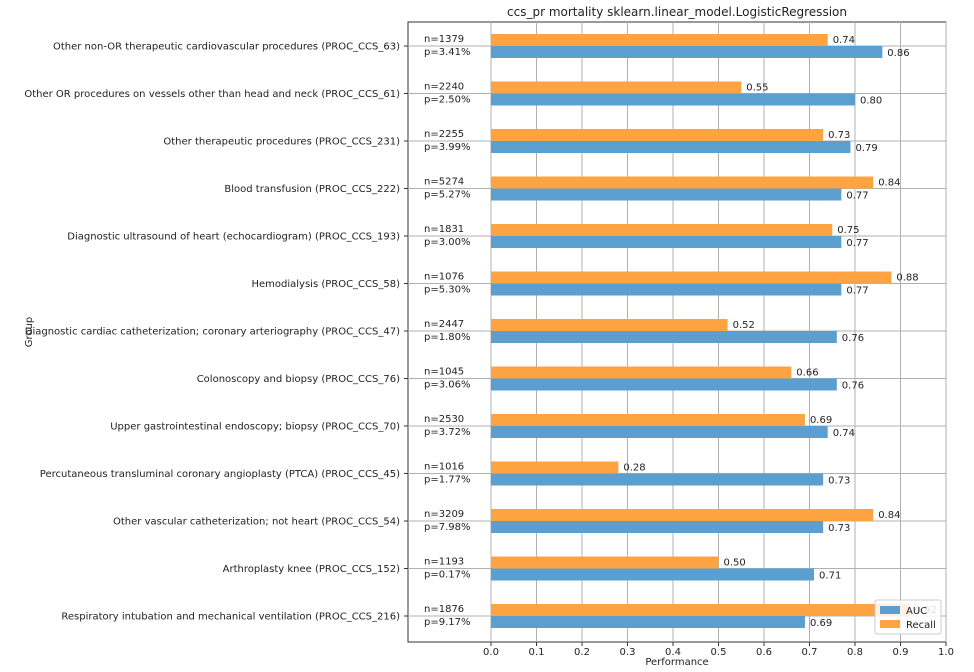  I want to click on auc-value-label: 0.79, so click(866, 148).